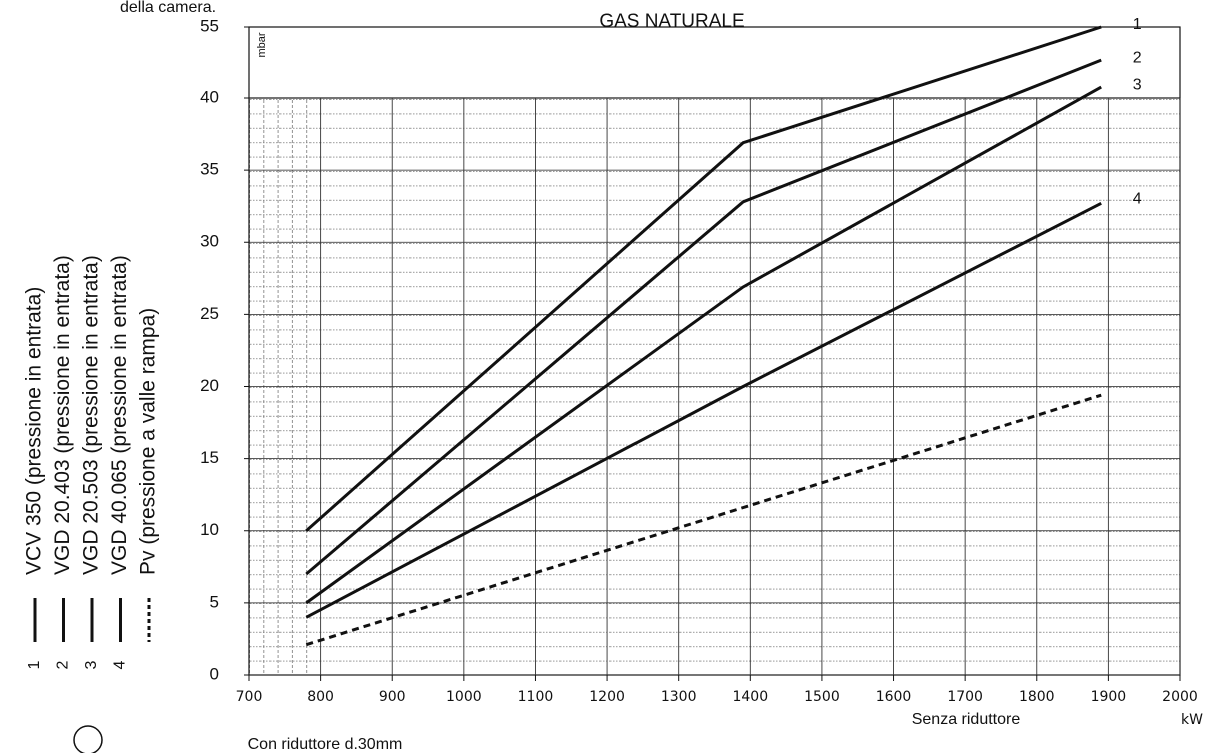 Image resolution: width=1217 pixels, height=753 pixels. Describe the element at coordinates (249, 697) in the screenshot. I see `x-tick-label: 700` at that location.